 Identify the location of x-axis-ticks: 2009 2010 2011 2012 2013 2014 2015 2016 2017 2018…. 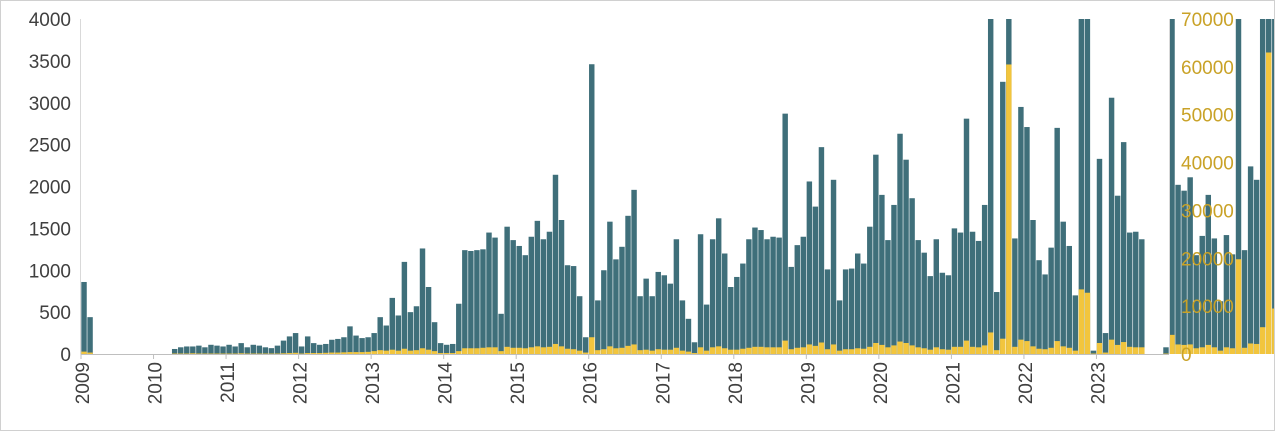
(591, 379).